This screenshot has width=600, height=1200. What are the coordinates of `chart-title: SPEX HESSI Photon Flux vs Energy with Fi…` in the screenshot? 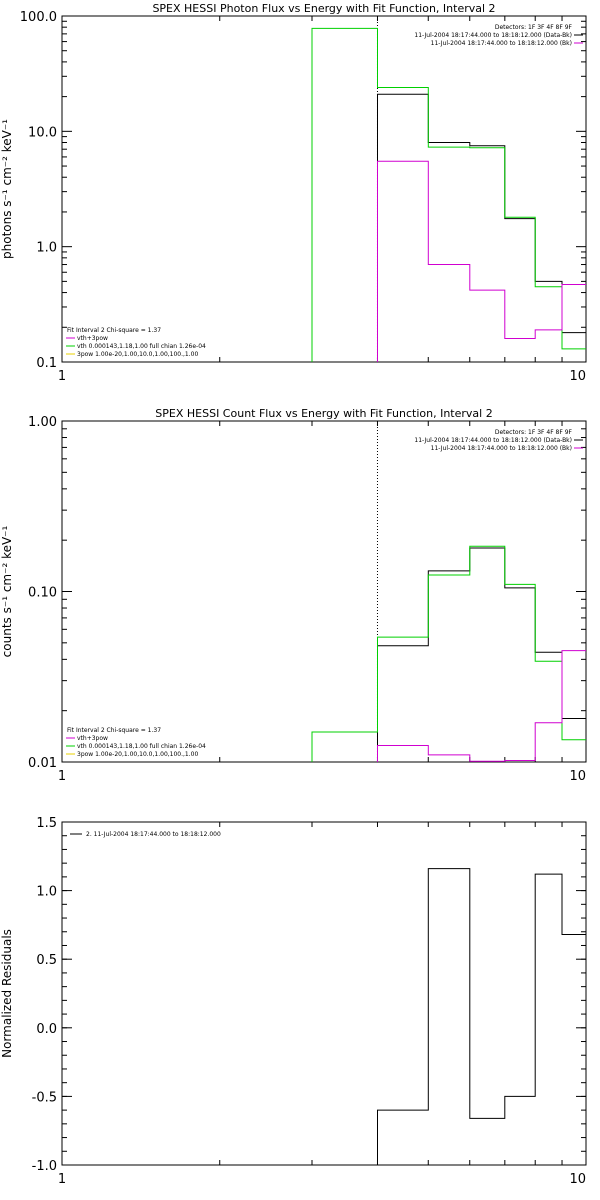 It's located at (323, 8).